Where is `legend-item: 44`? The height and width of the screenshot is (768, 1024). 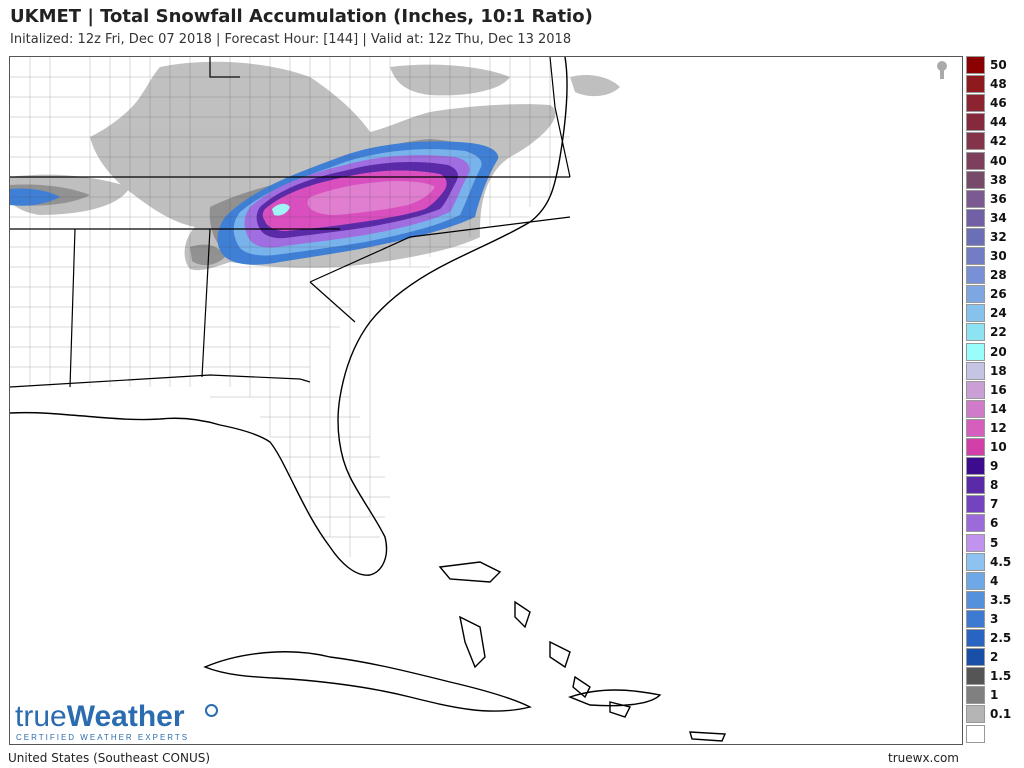 legend-item: 44 is located at coordinates (993, 122).